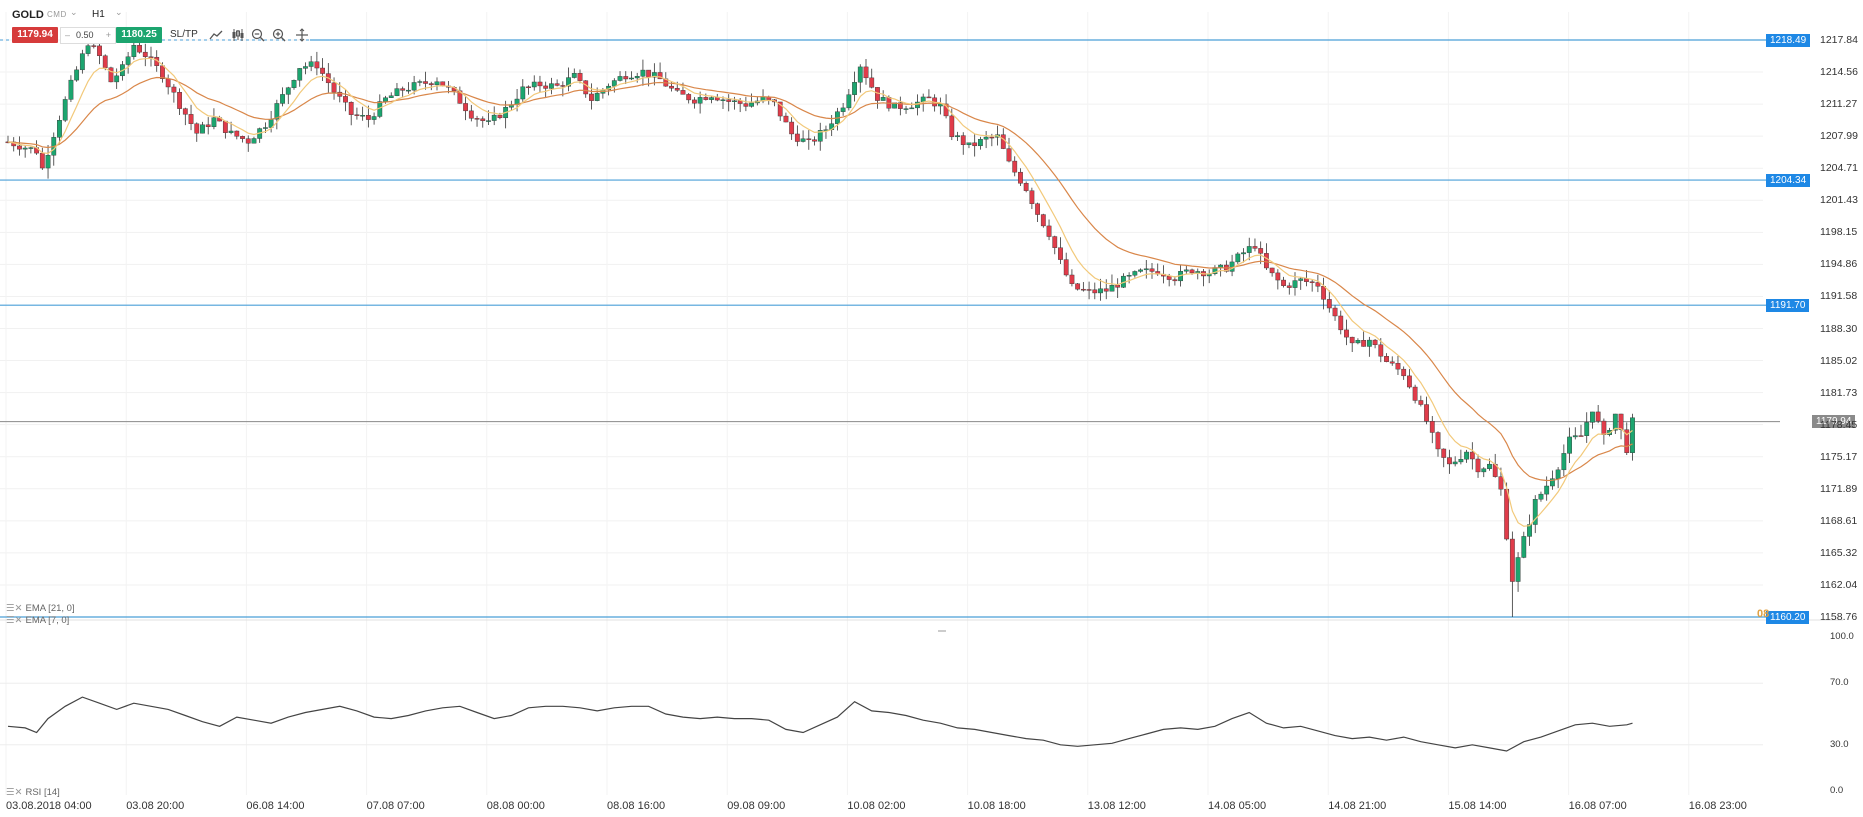 This screenshot has width=1863, height=817. I want to click on level-tag: 1204.34, so click(1788, 180).